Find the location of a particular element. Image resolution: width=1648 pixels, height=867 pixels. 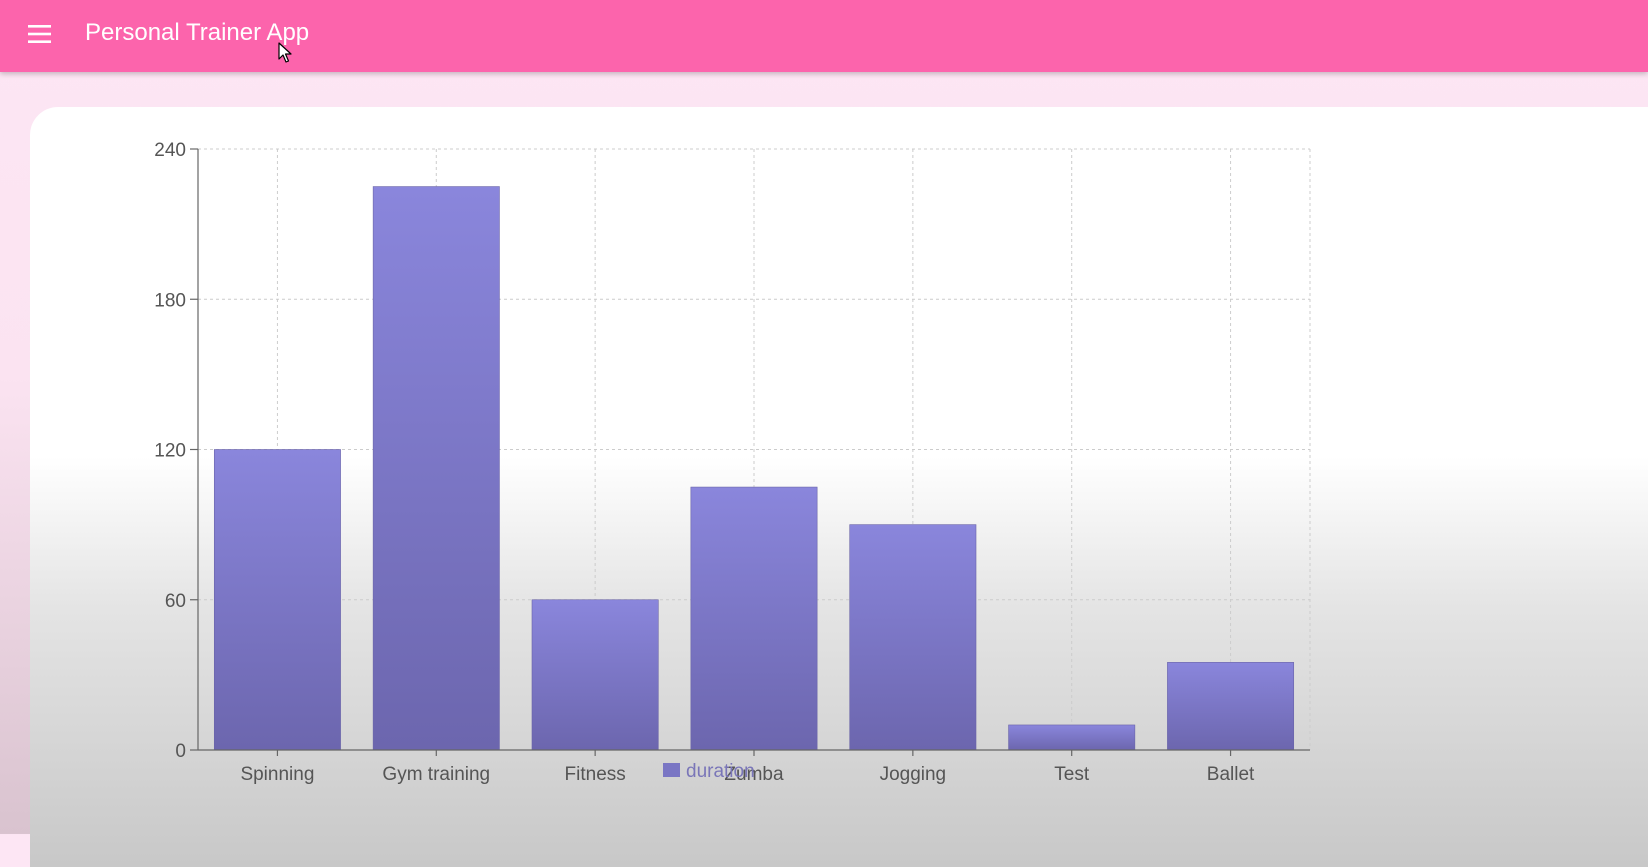

bar-test is located at coordinates (1072, 737).